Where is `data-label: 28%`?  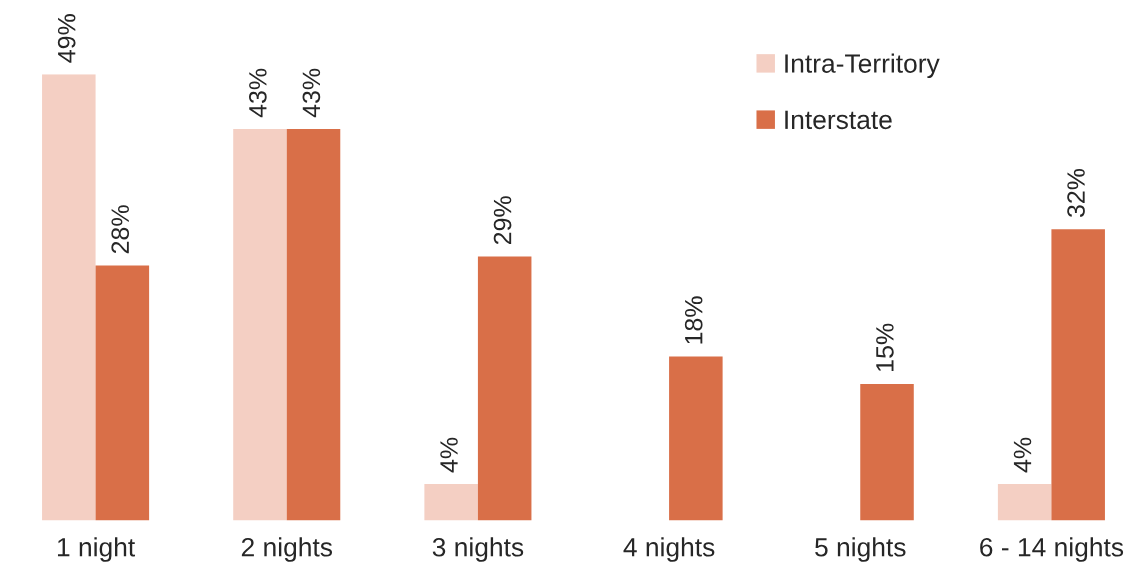
data-label: 28% is located at coordinates (120, 229).